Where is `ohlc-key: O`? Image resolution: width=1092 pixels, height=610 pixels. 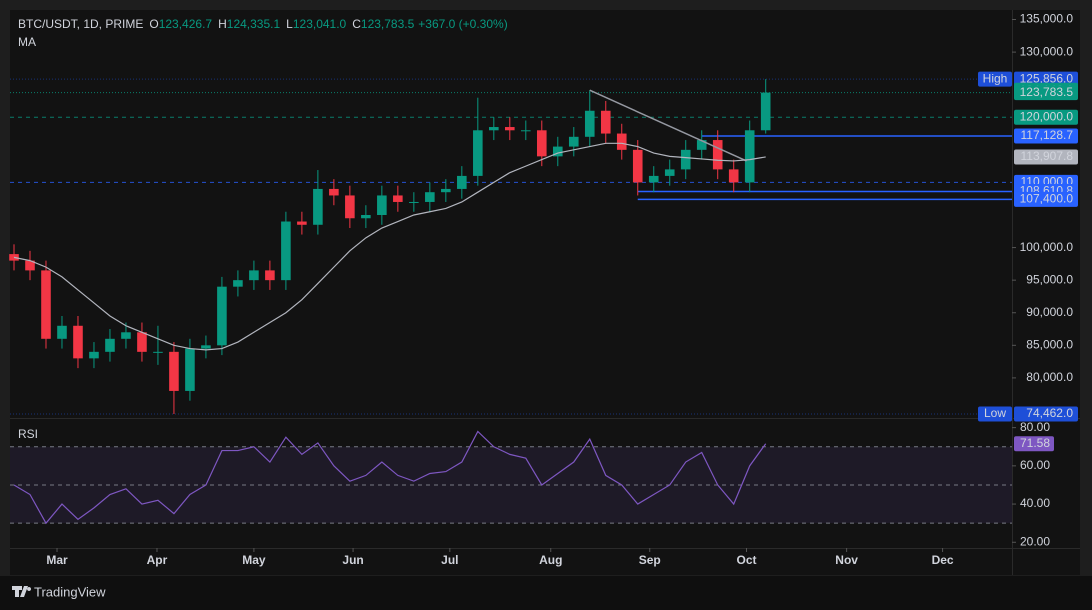
ohlc-key: O is located at coordinates (153, 24).